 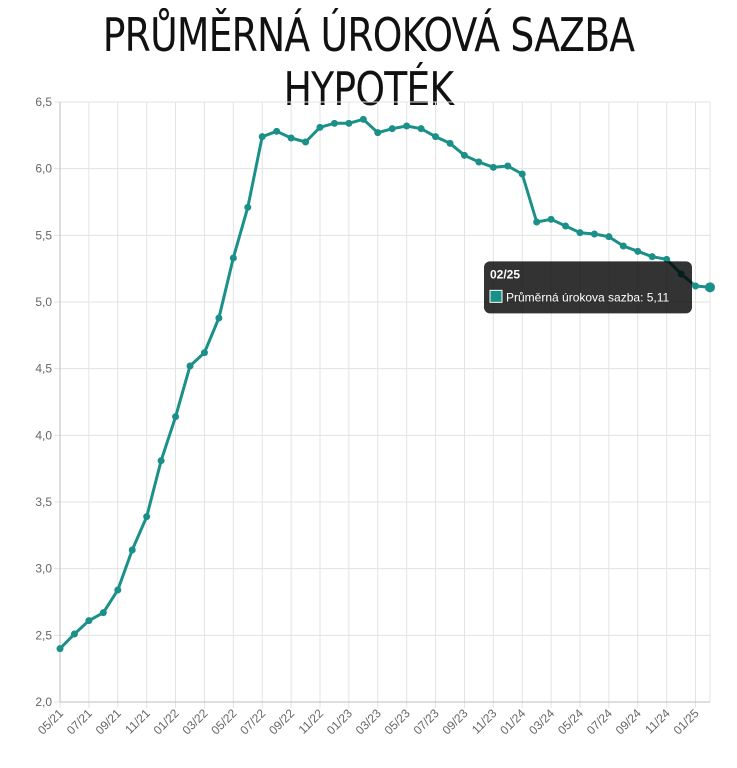 What do you see at coordinates (79, 721) in the screenshot?
I see `x-tick-label: 07/21` at bounding box center [79, 721].